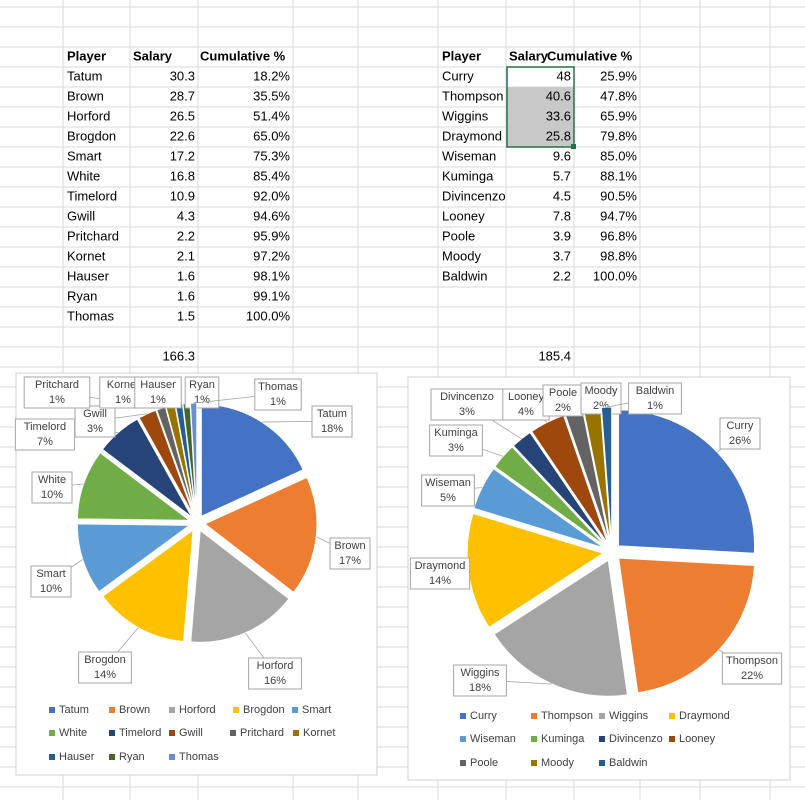 This screenshot has width=805, height=800. I want to click on cell: 9.6, so click(562, 155).